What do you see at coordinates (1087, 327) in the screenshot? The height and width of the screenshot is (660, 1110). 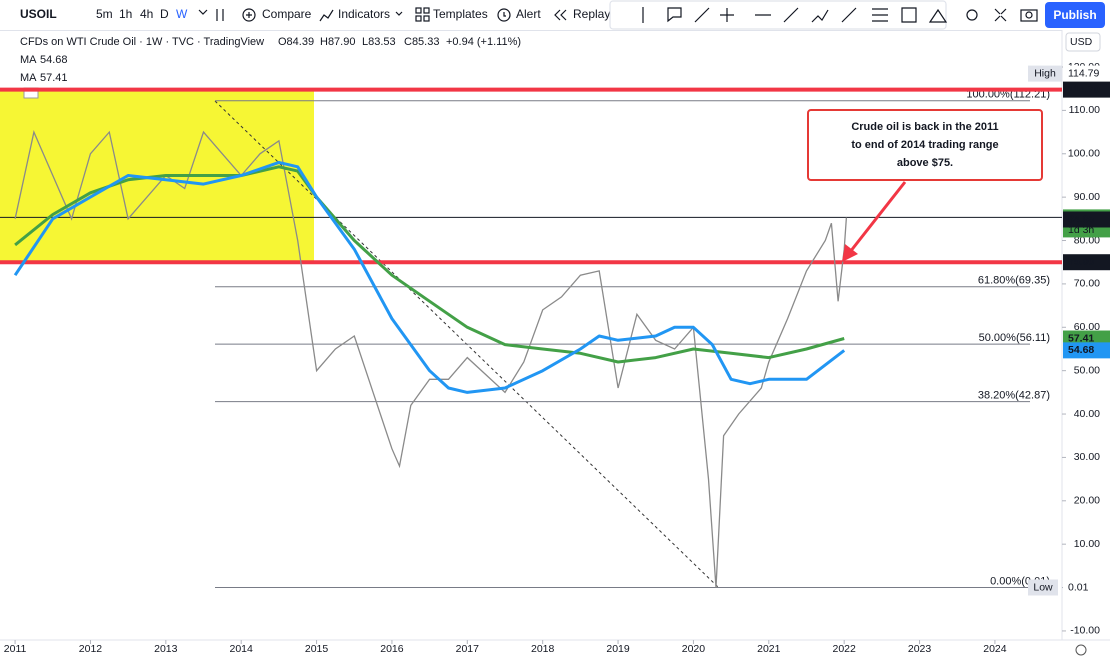 I see `y-tick-label: 60.00` at bounding box center [1087, 327].